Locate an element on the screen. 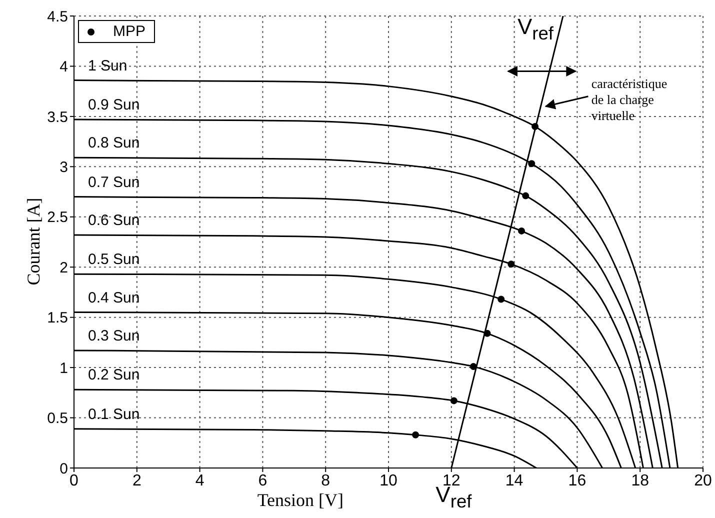  series-label: 0.1 Sun is located at coordinates (114, 414).